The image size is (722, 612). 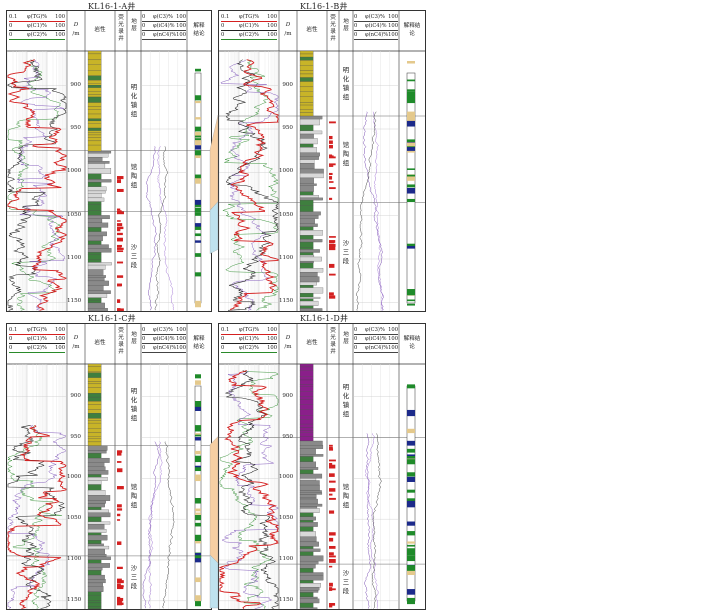 What do you see at coordinates (249, 35) in the screenshot?
I see `curve-label: φ(C2)%` at bounding box center [249, 35].